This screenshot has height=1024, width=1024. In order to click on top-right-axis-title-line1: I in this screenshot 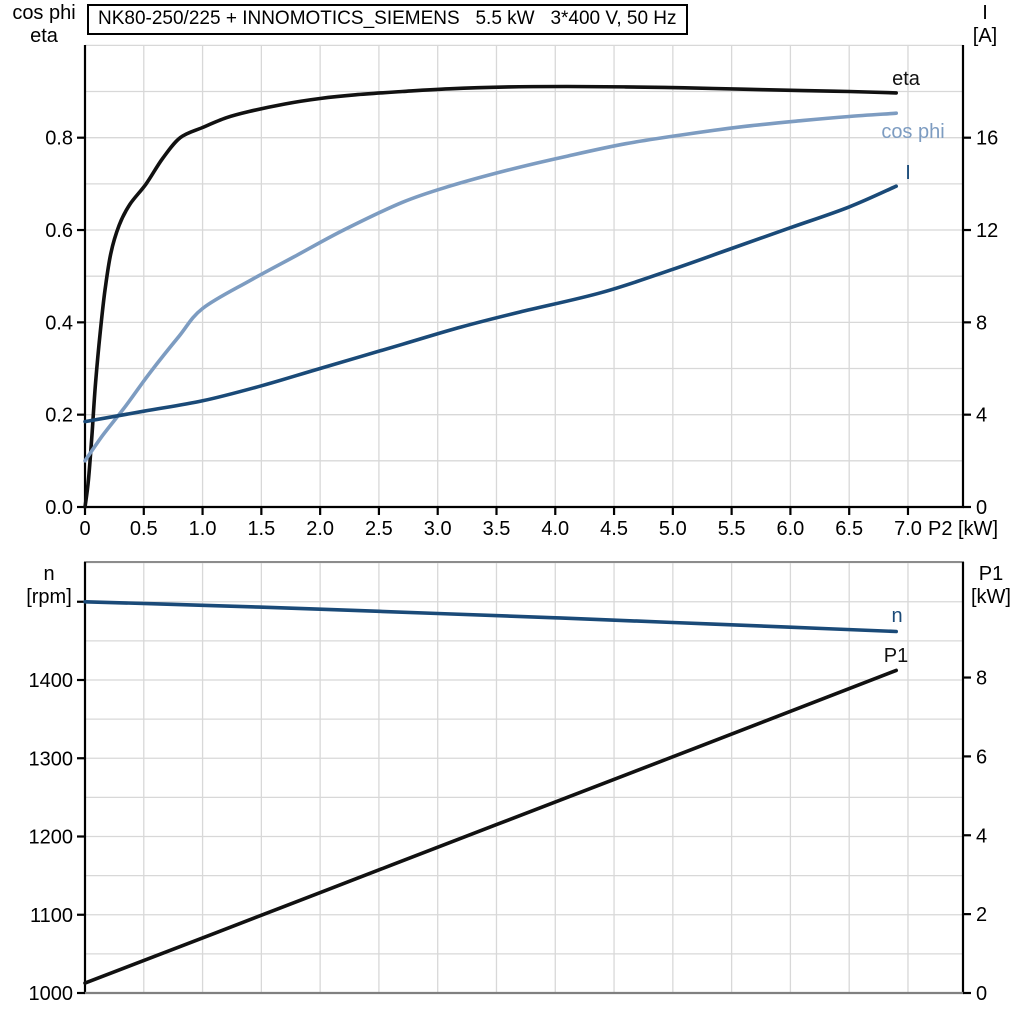, I will do `click(985, 13)`.